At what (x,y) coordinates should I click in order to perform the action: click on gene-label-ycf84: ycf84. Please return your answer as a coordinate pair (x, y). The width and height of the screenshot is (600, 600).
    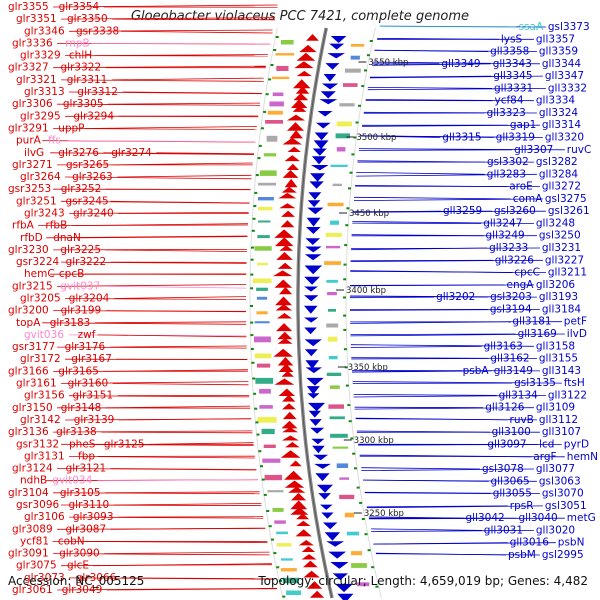
    Looking at the image, I should click on (509, 101).